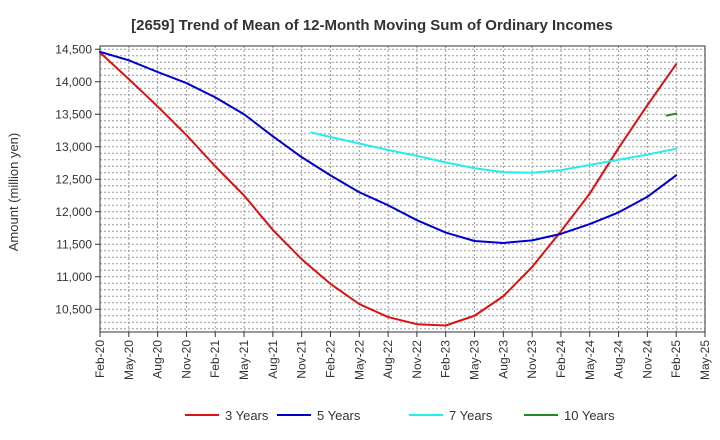 The image size is (720, 440). I want to click on x-tick-label: Aug-23, so click(503, 359).